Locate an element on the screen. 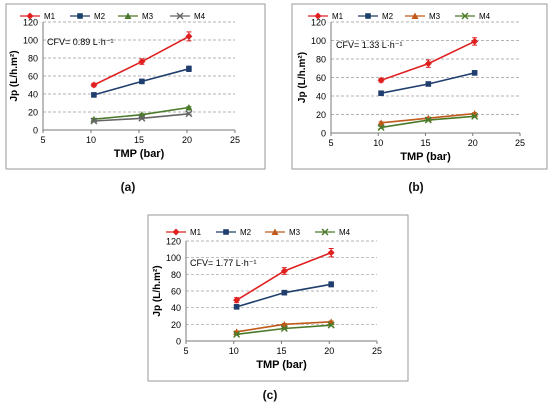  cfv-annotation: CFV= 1.77 L·h⁻¹ is located at coordinates (223, 263).